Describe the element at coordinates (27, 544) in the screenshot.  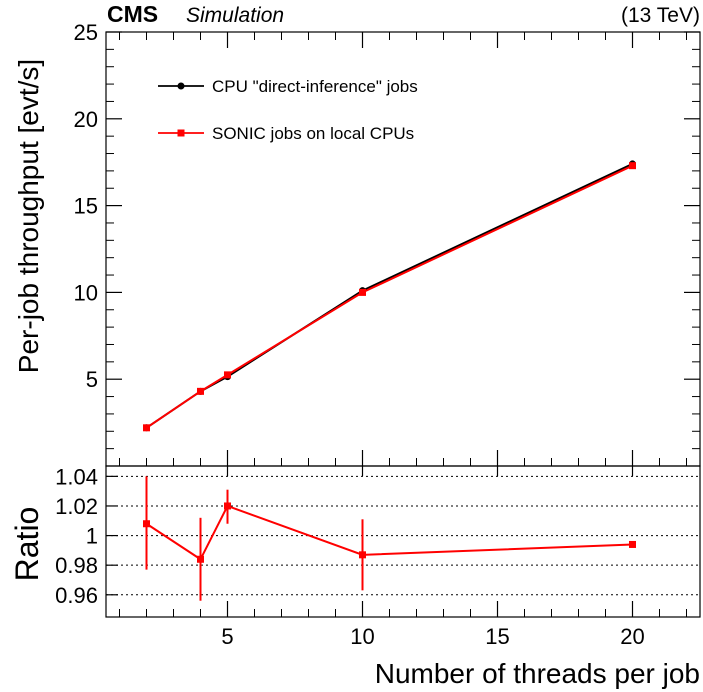
I see `ratio-y-axis-title: Ratio` at that location.